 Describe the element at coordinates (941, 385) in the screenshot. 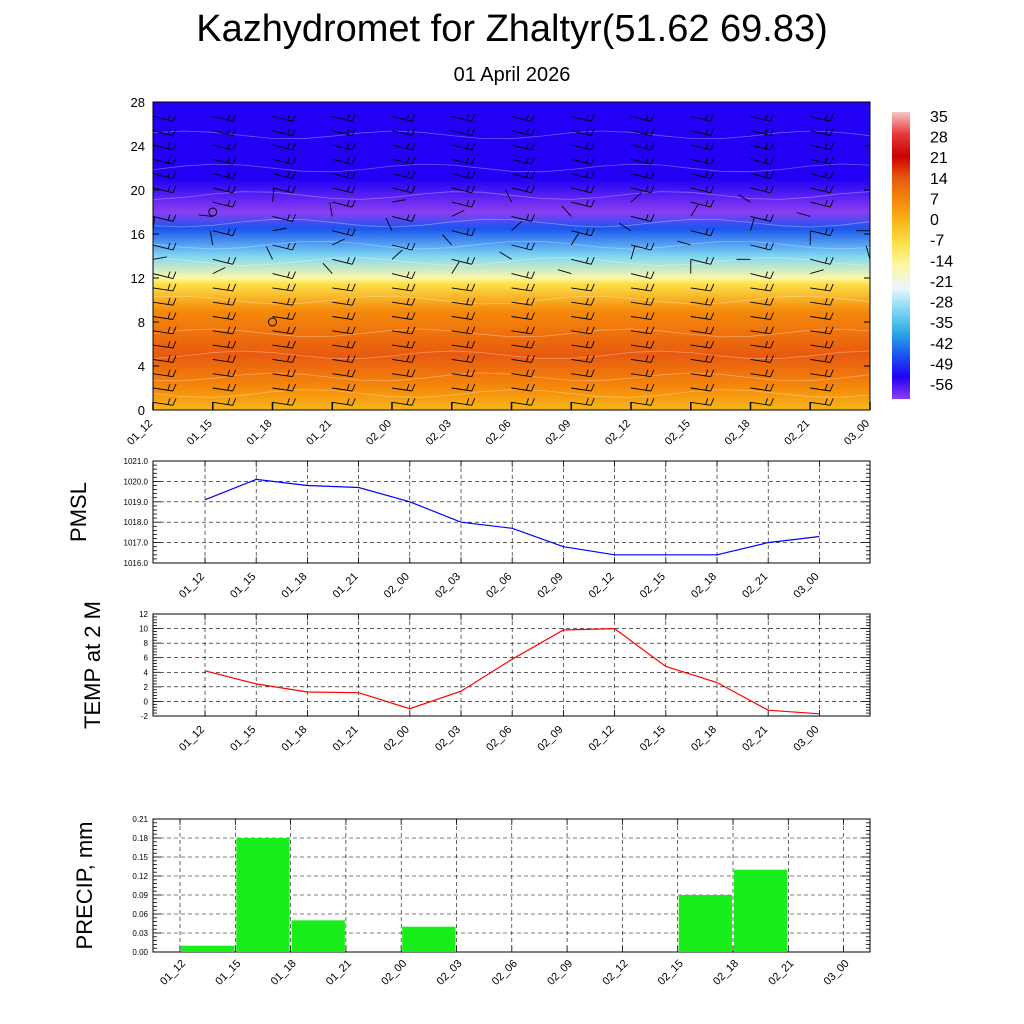

I see `colorbar-label: -56` at that location.